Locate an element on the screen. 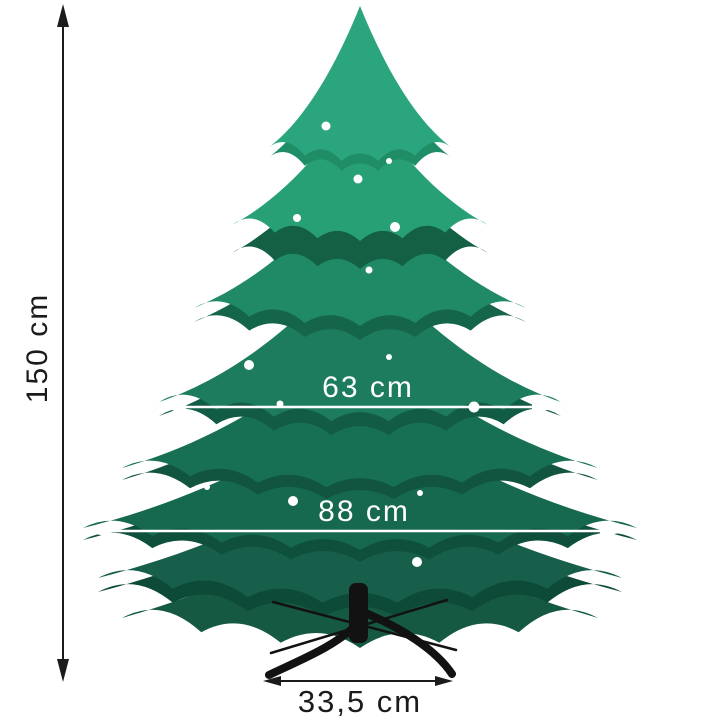 This screenshot has height=720, width=720. height-label: 150 cm is located at coordinates (37, 348).